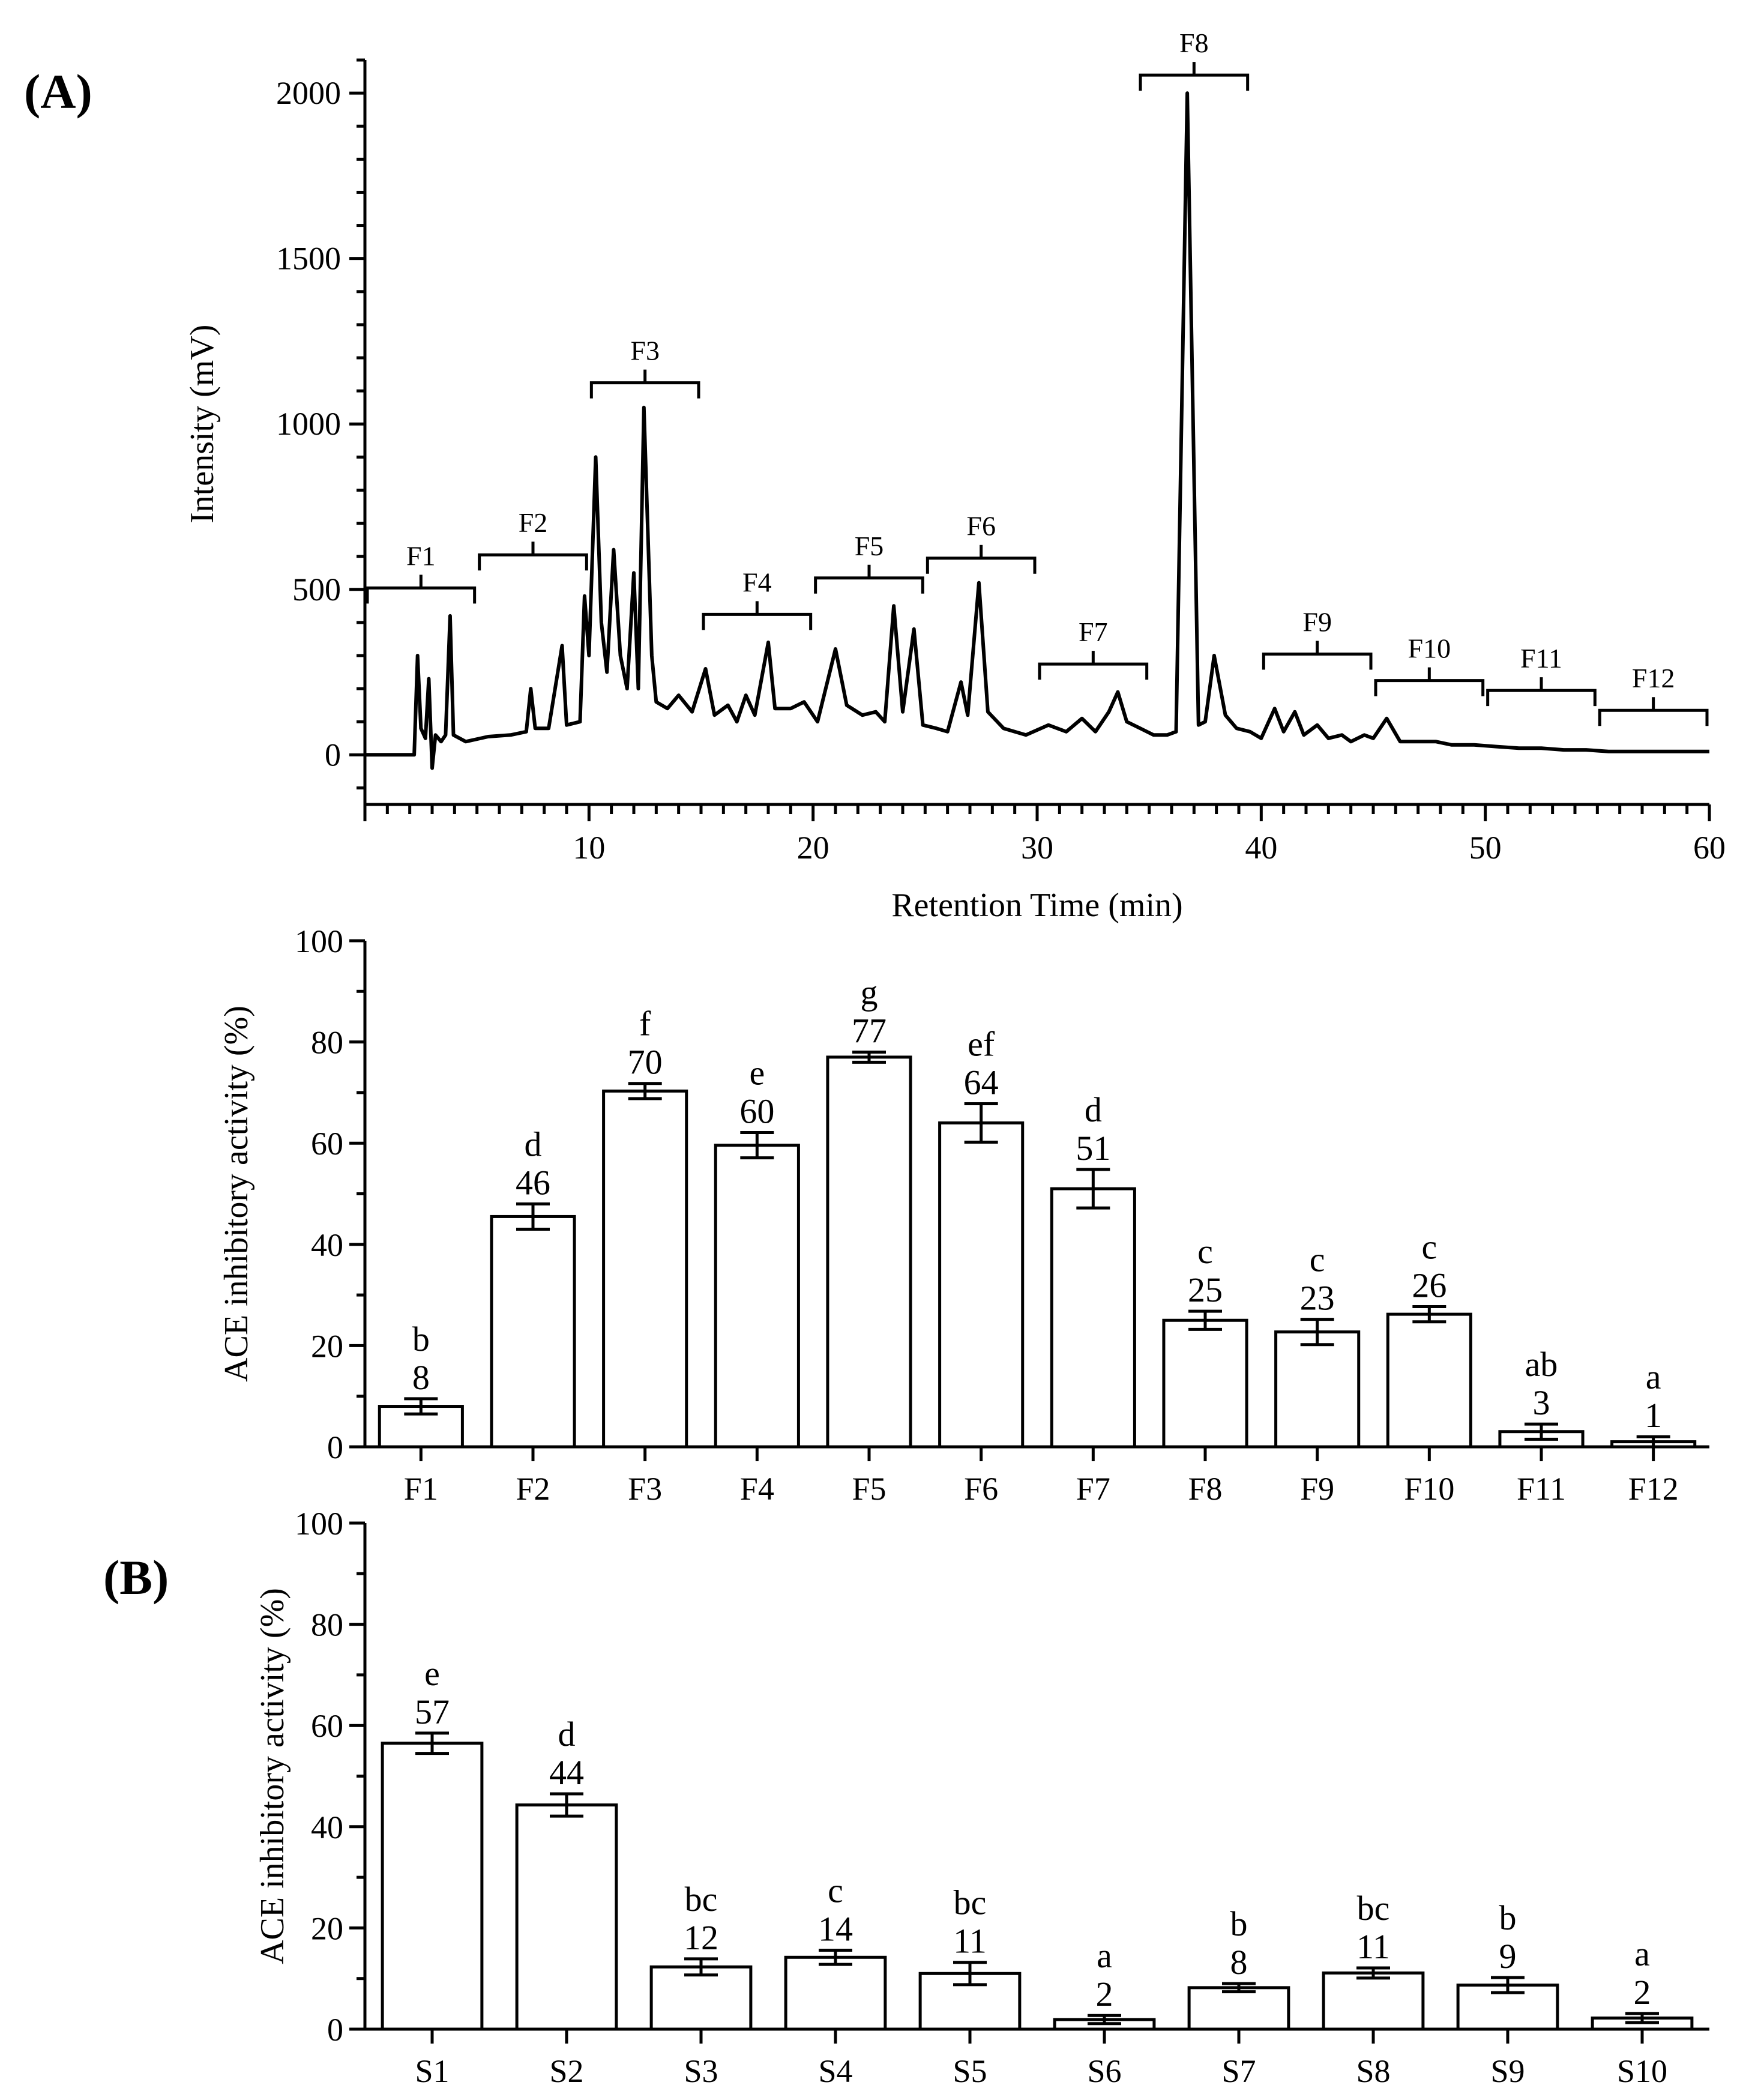  What do you see at coordinates (1429, 1489) in the screenshot?
I see `x-tick-label: F10` at bounding box center [1429, 1489].